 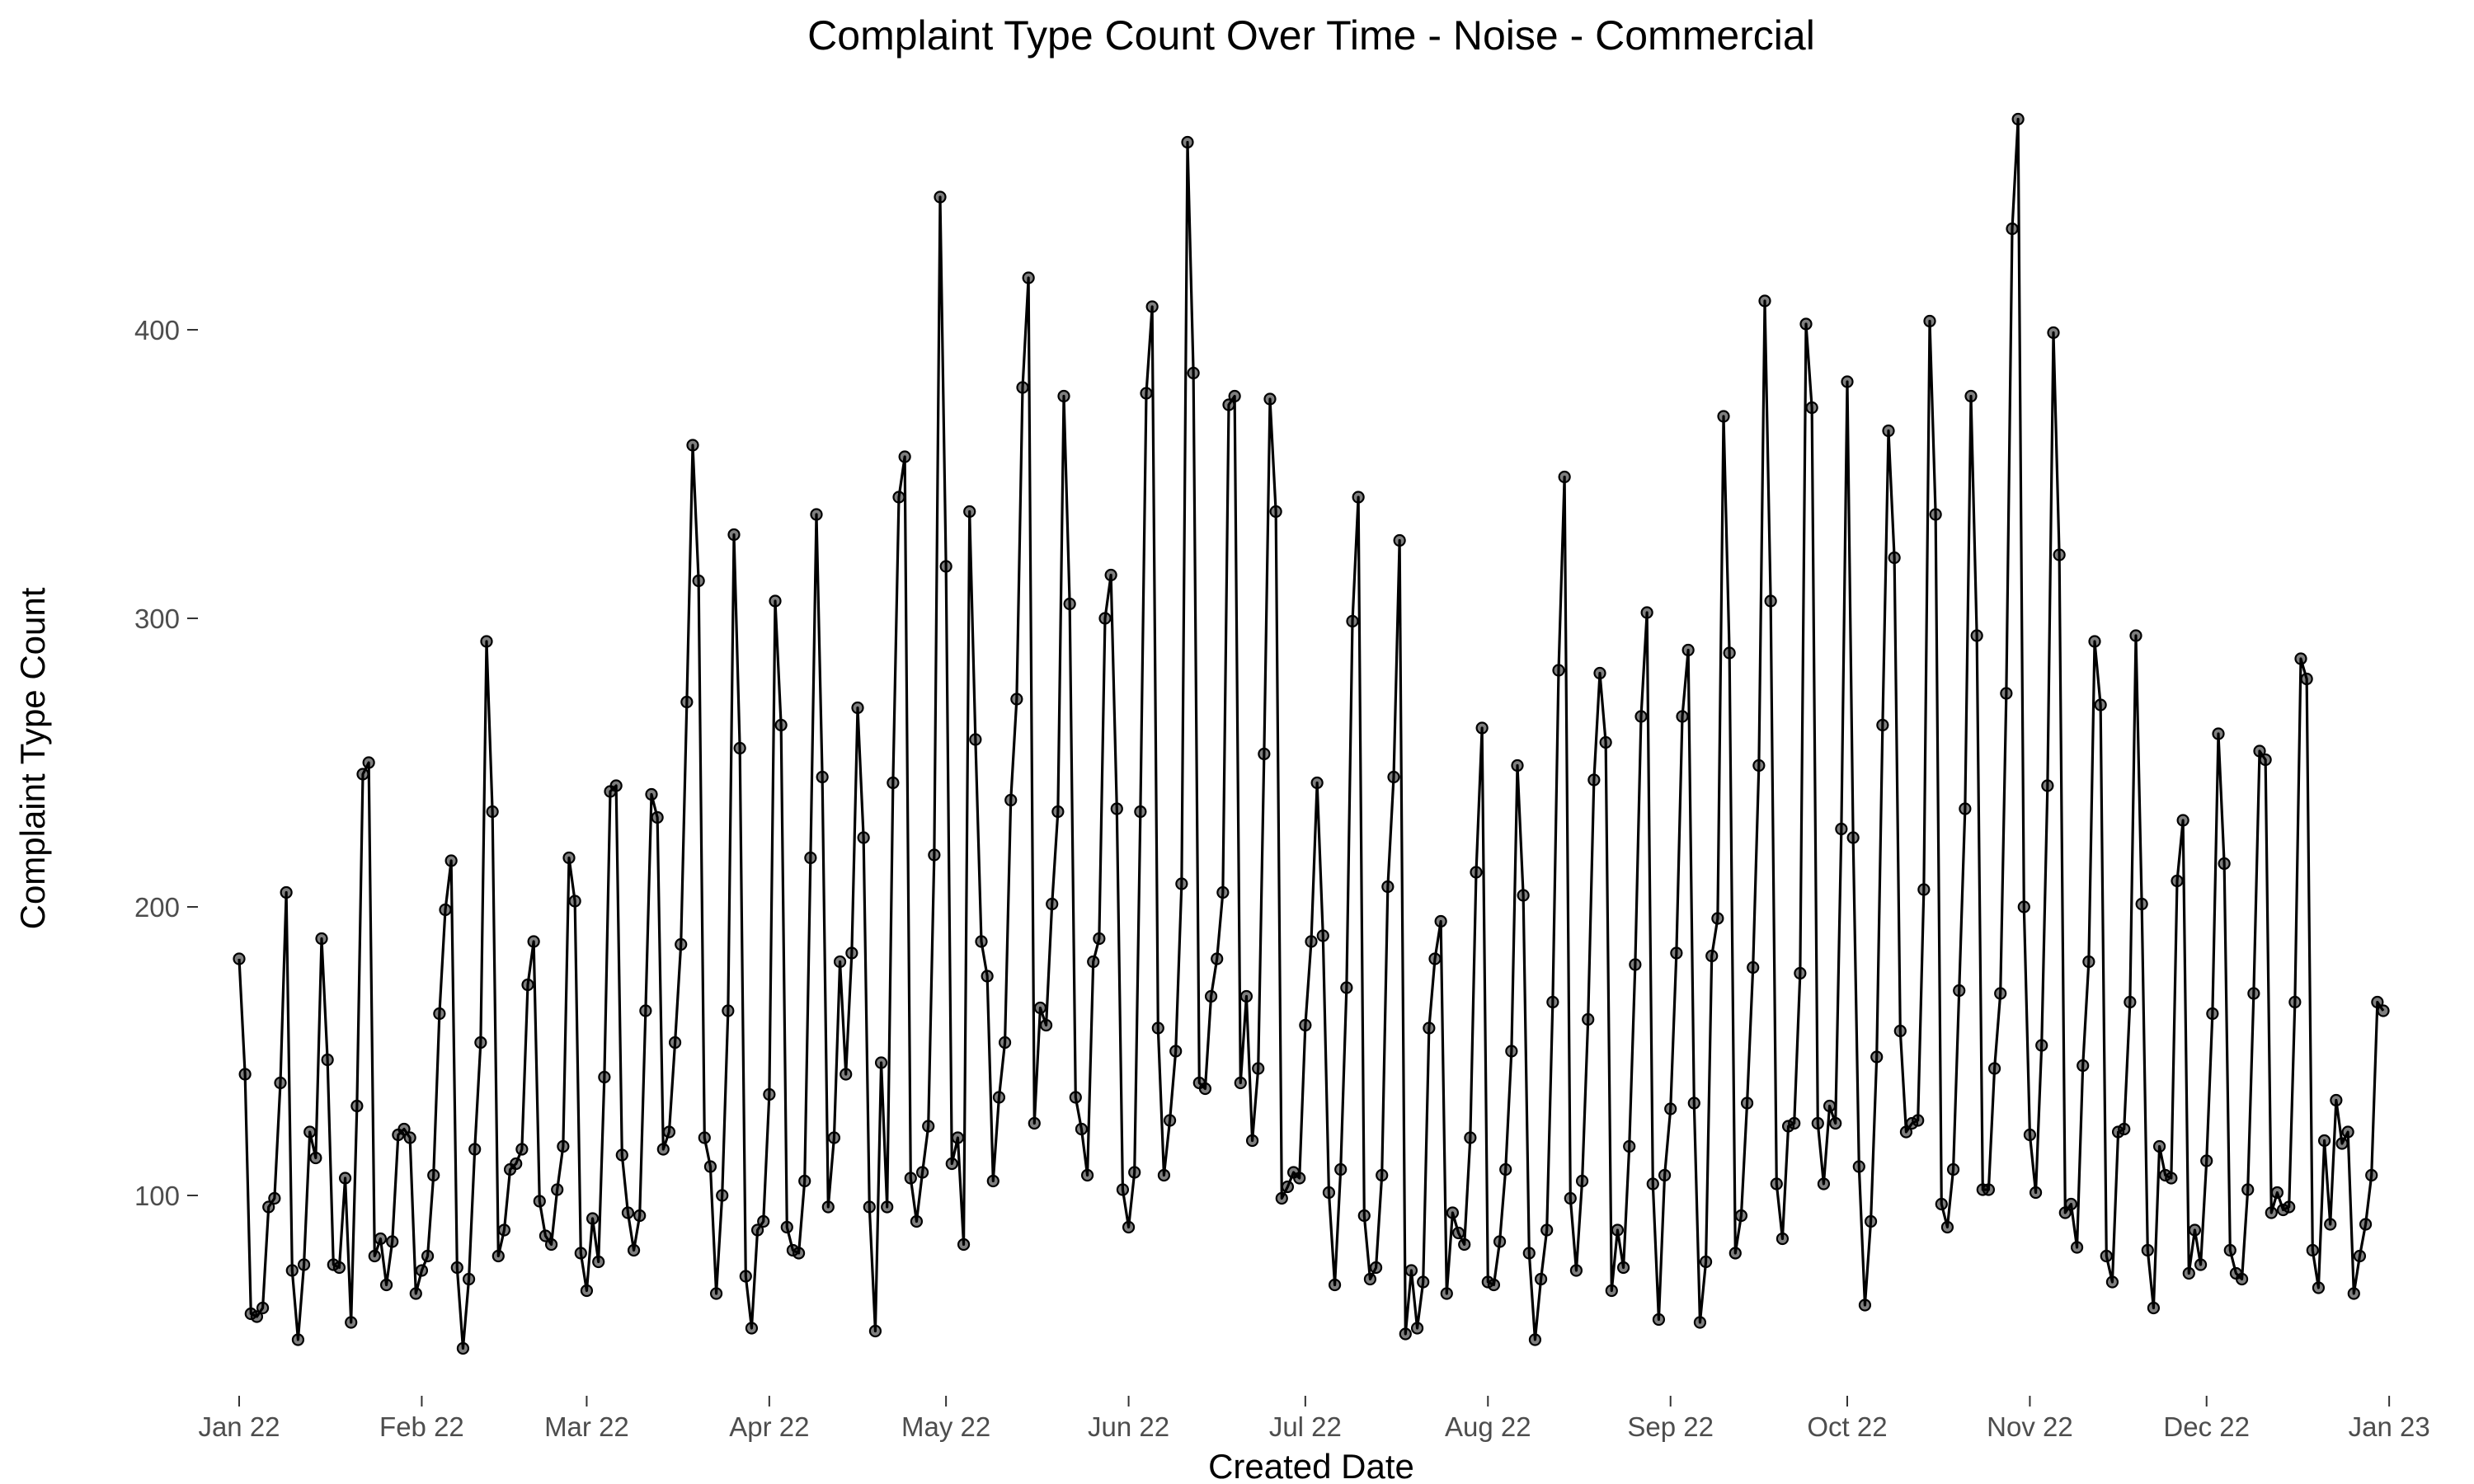 I want to click on x-tick-label: Aug 22, so click(x=1488, y=1426).